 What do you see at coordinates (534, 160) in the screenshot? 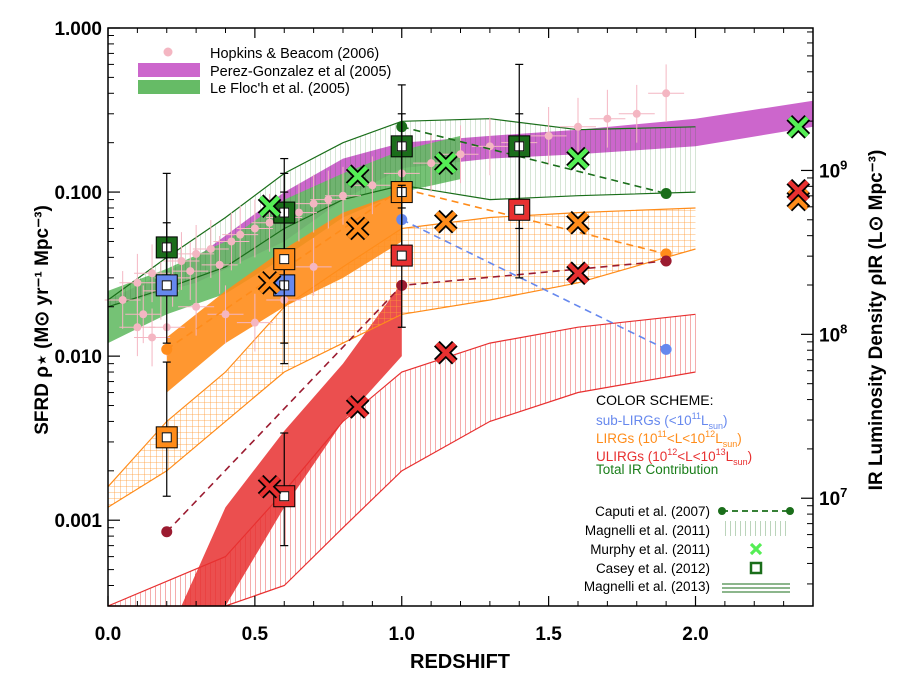
I see `caputi-line-dark_green` at bounding box center [534, 160].